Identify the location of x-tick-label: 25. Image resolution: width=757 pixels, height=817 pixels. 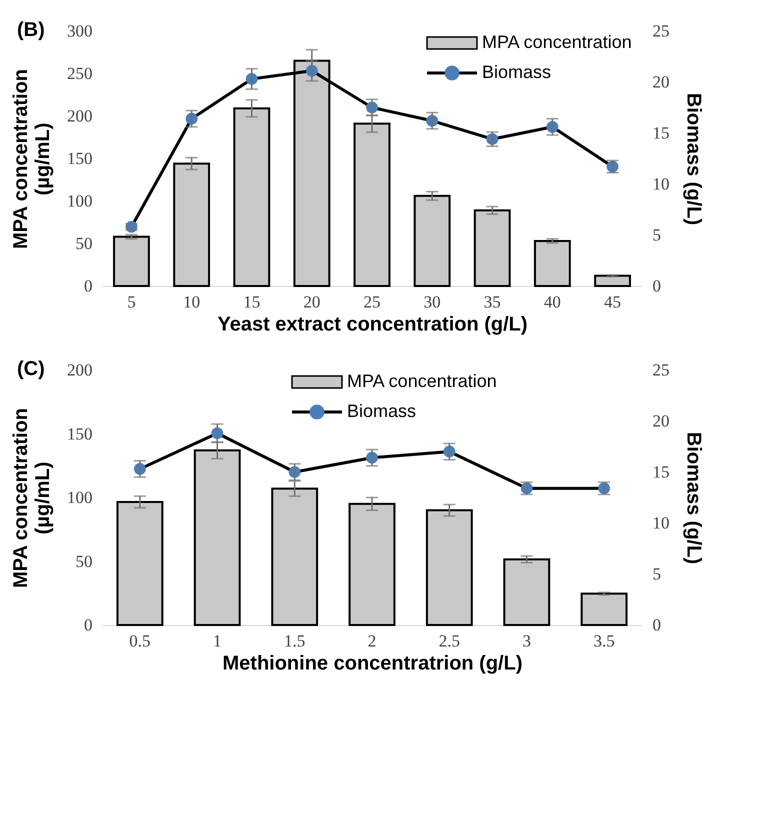
(372, 302).